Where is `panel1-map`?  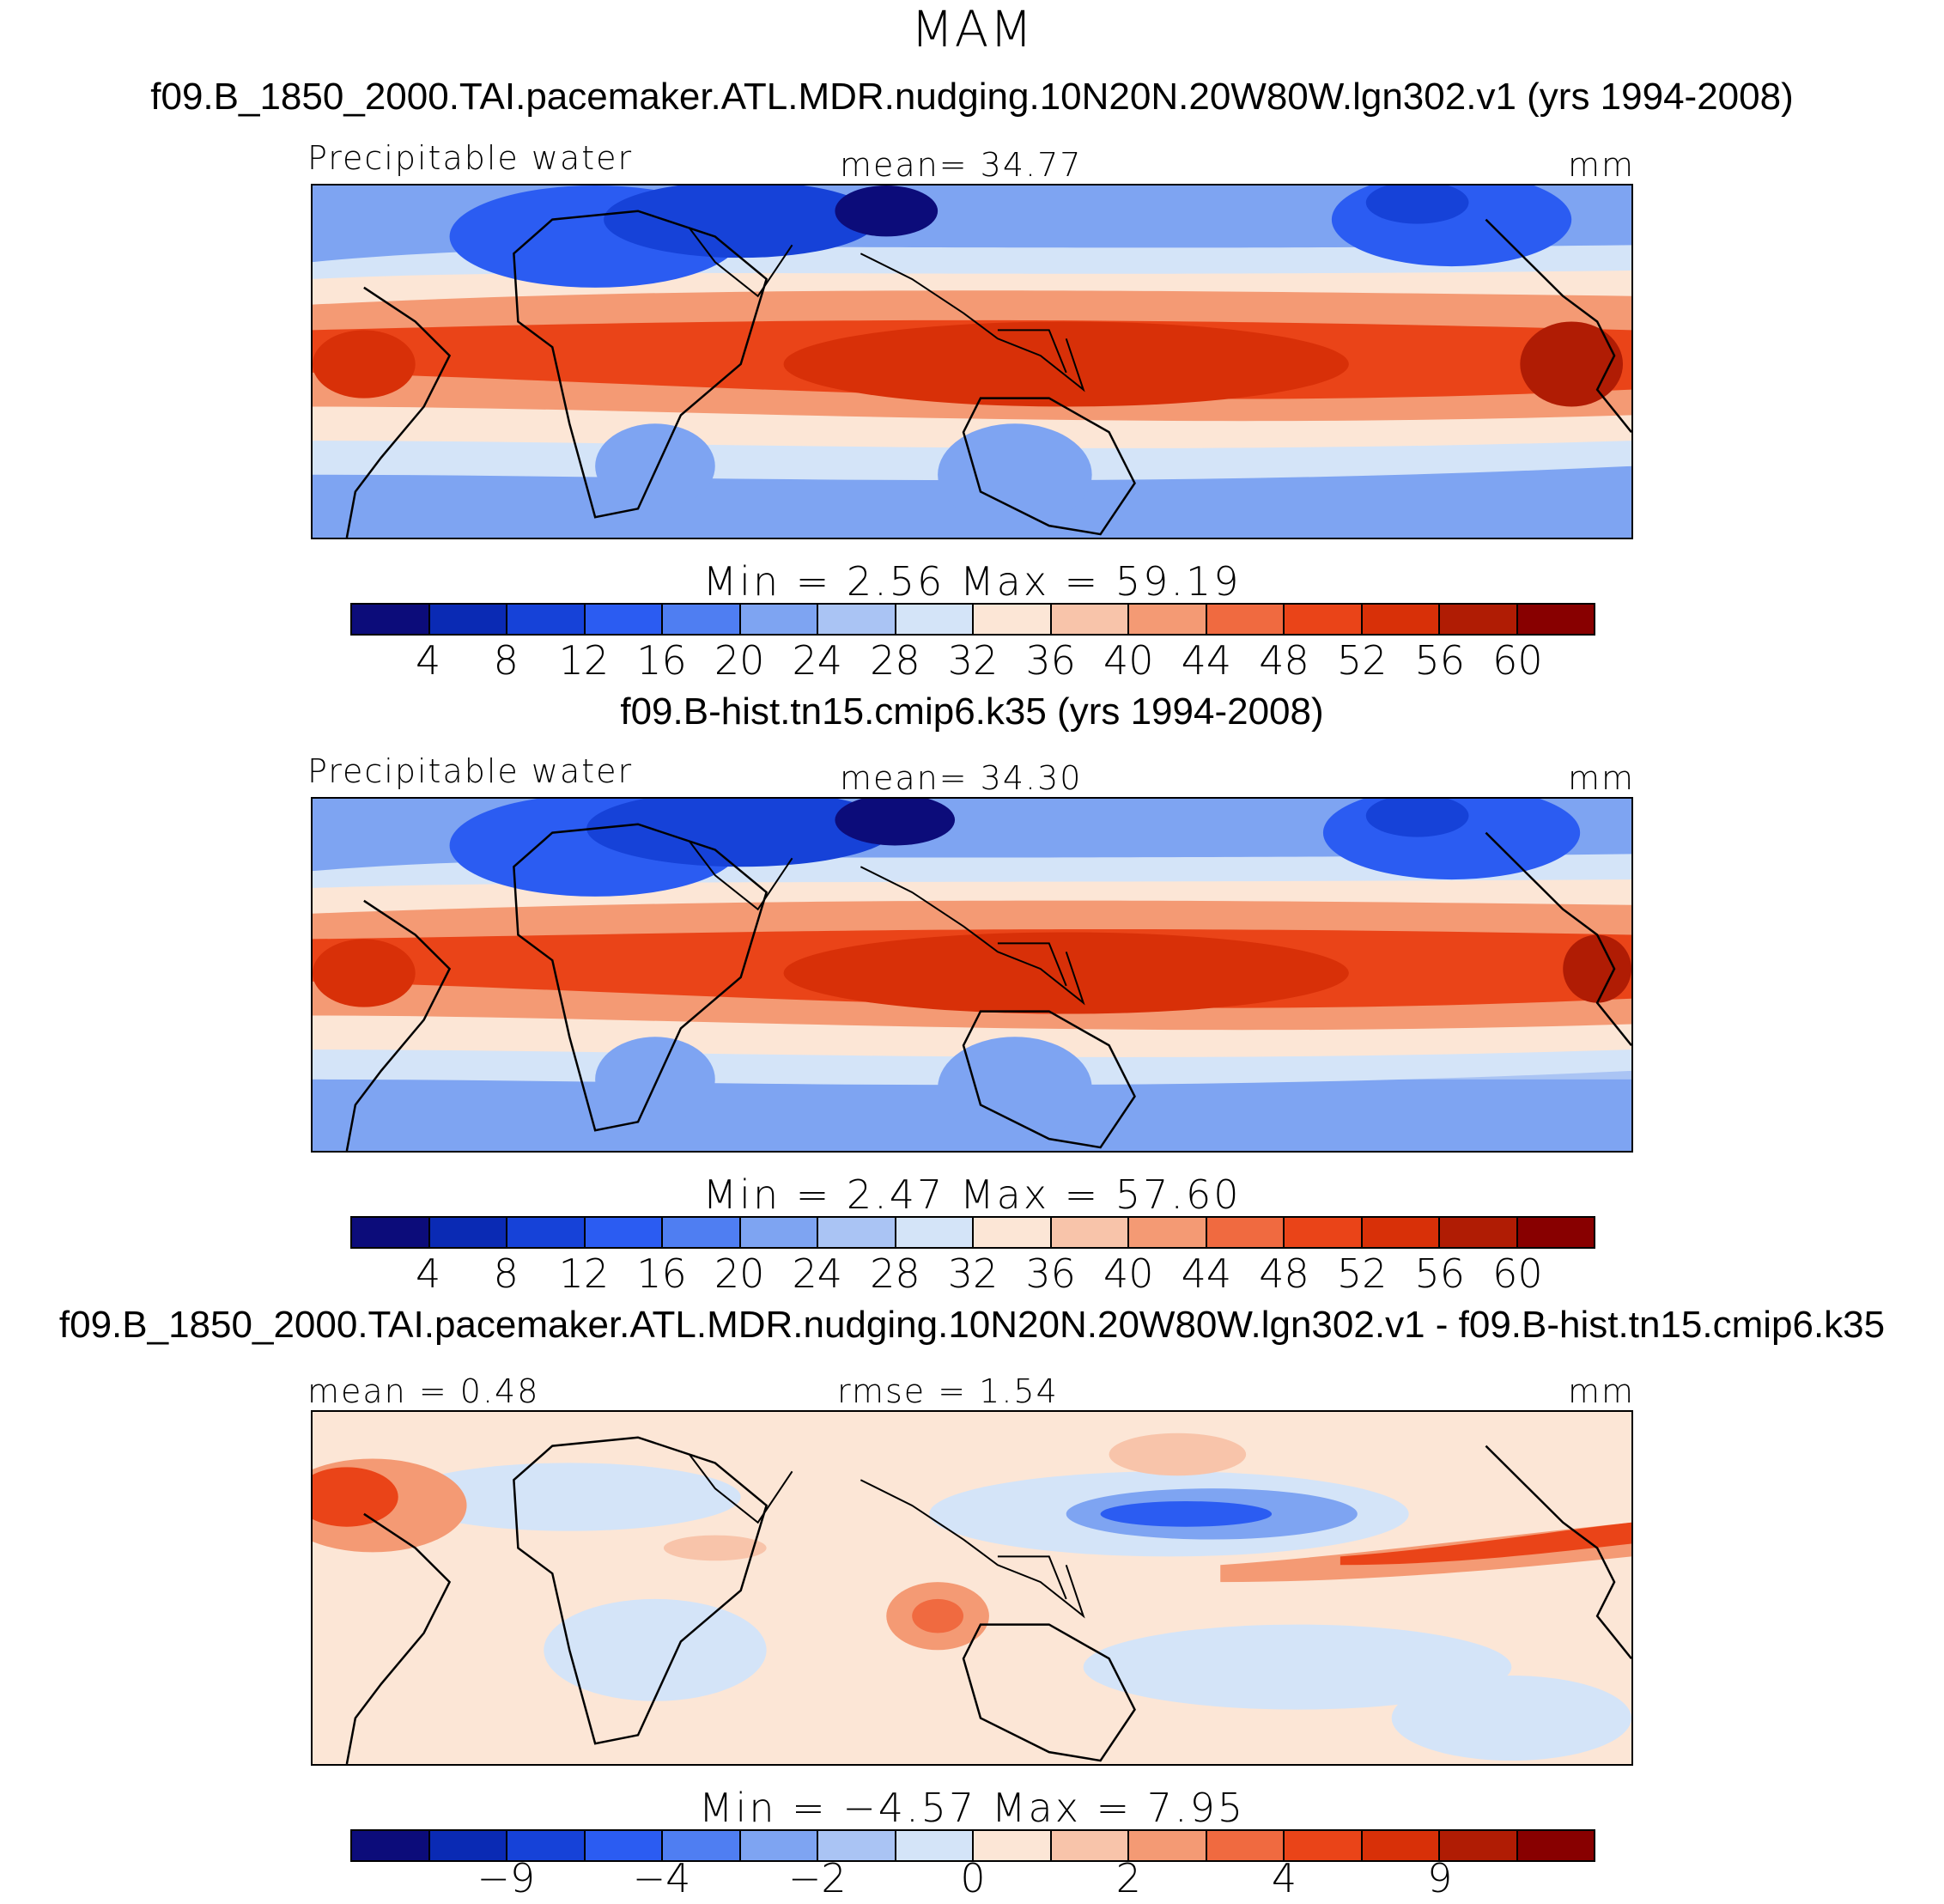
panel1-map is located at coordinates (972, 361).